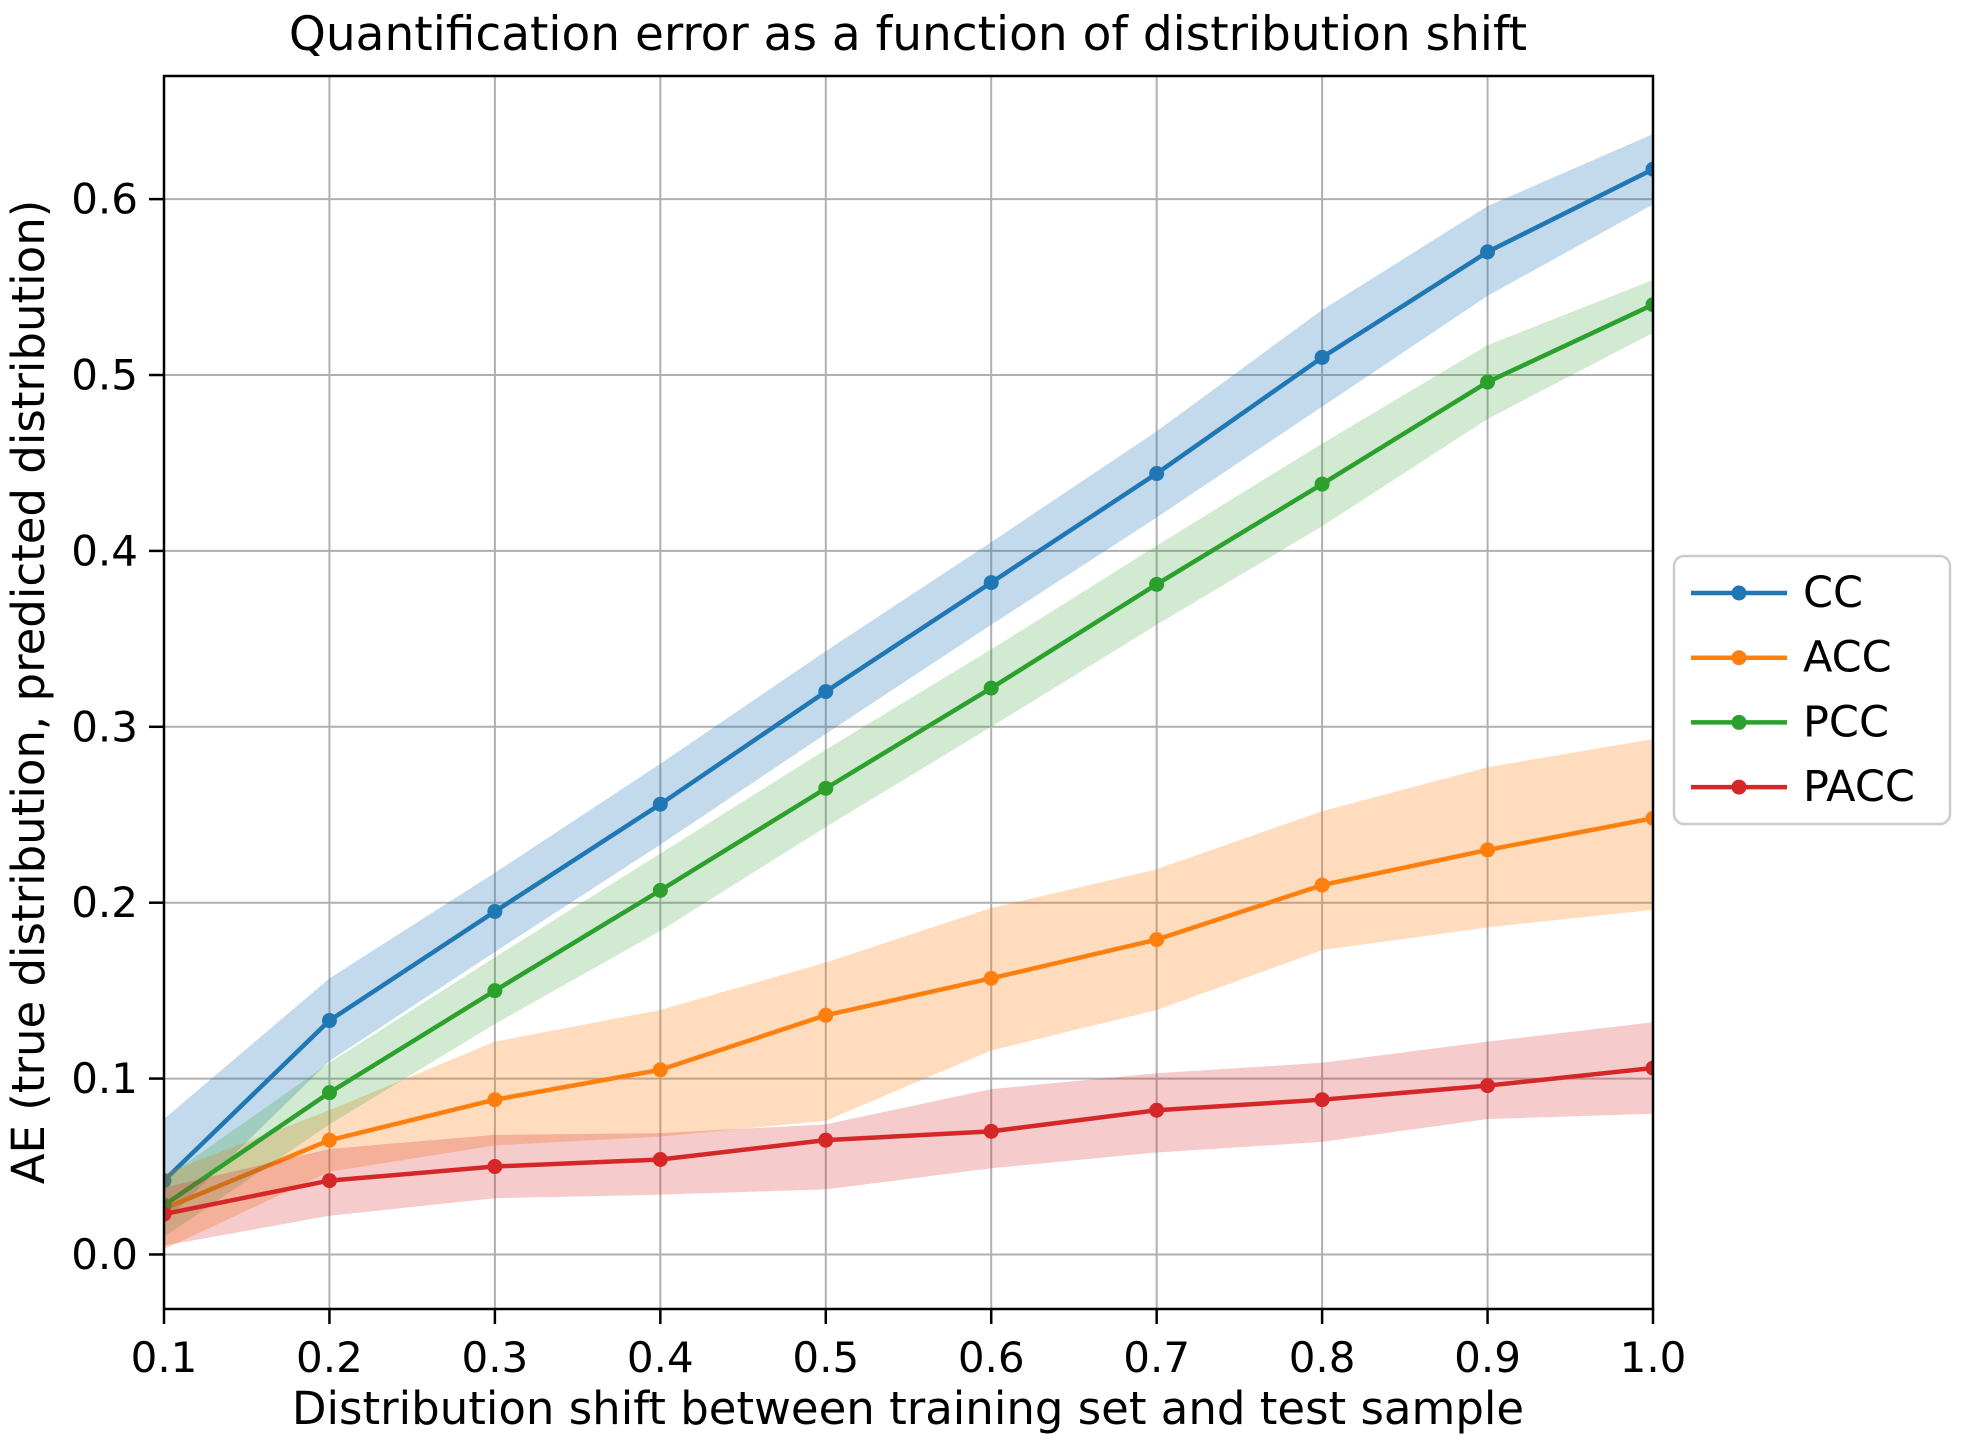 Image resolution: width=1969 pixels, height=1450 pixels. What do you see at coordinates (1653, 1357) in the screenshot?
I see `x-tick-label: 1.0` at bounding box center [1653, 1357].